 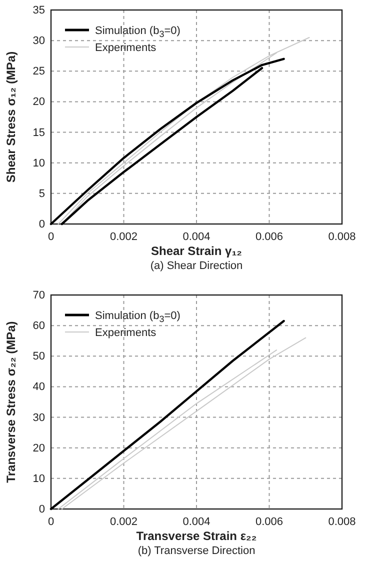 What do you see at coordinates (38, 326) in the screenshot?
I see `y-tick-label: 60` at bounding box center [38, 326].